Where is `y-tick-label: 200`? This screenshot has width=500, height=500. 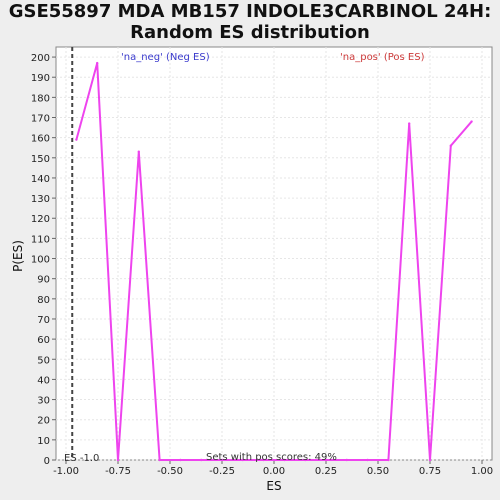 y-tick-label: 200 is located at coordinates (40, 58).